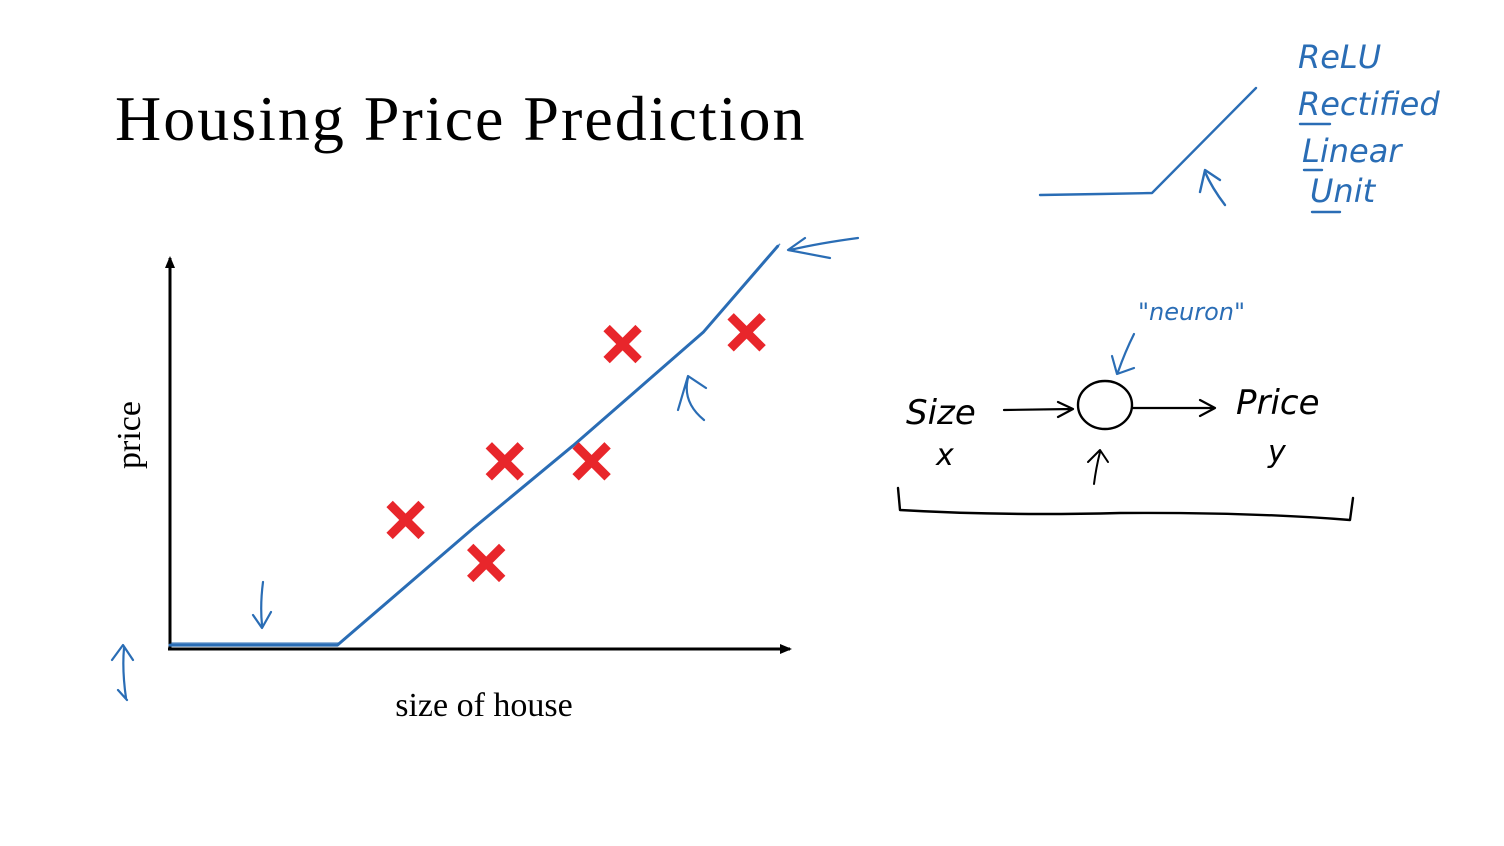 Image resolution: width=1504 pixels, height=846 pixels. What do you see at coordinates (1352, 151) in the screenshot?
I see `relu-note-line-3: Linear` at bounding box center [1352, 151].